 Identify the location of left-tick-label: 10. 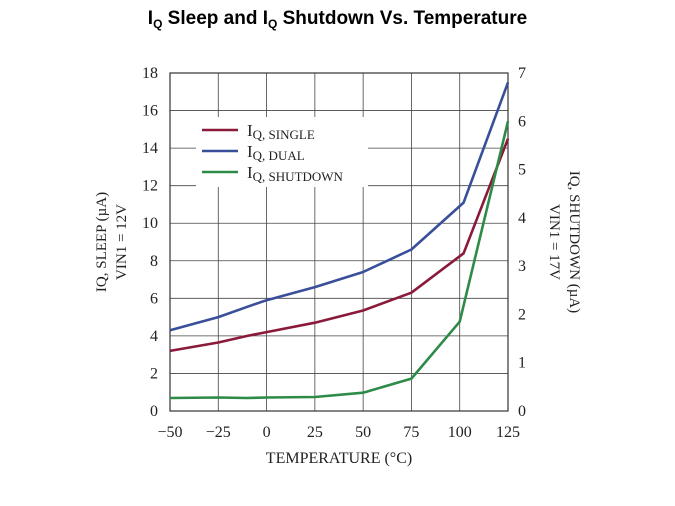
(150, 223).